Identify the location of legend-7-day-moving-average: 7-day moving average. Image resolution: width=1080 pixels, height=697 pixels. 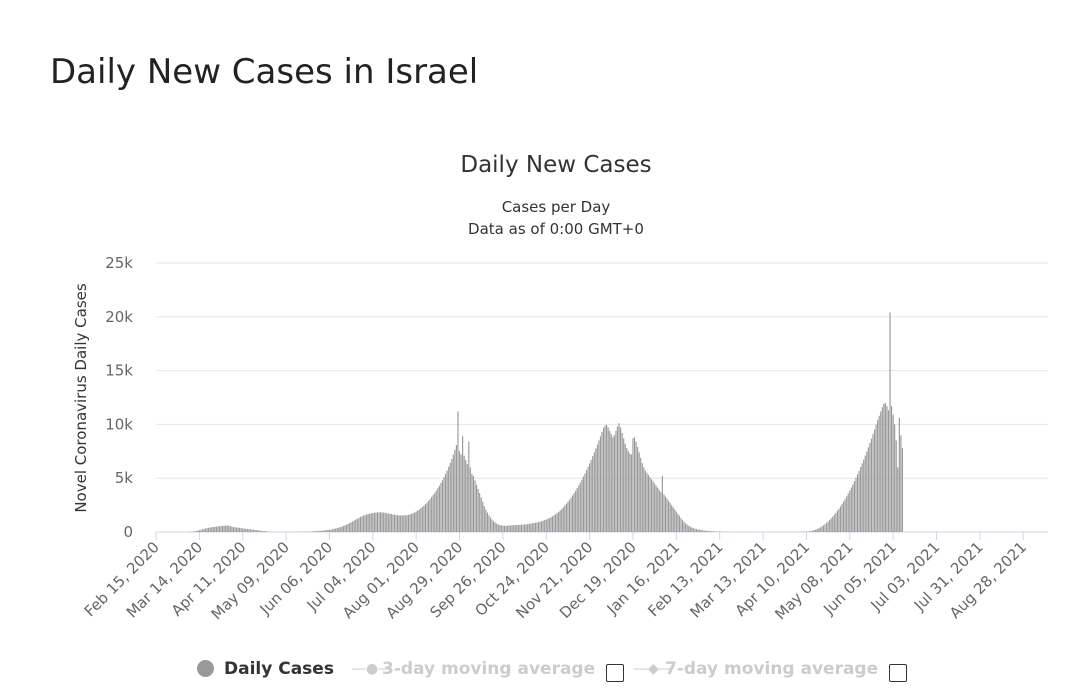
(772, 669).